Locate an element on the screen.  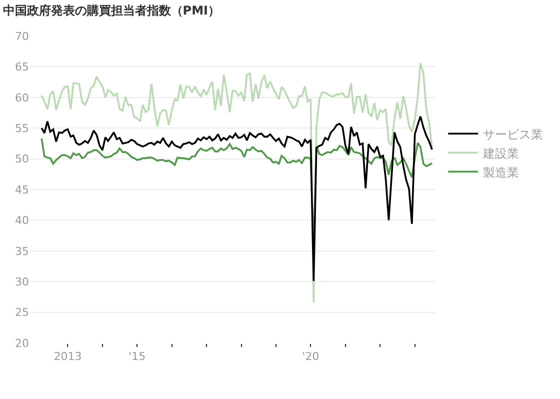
legend-label: サービス業 is located at coordinates (513, 134).